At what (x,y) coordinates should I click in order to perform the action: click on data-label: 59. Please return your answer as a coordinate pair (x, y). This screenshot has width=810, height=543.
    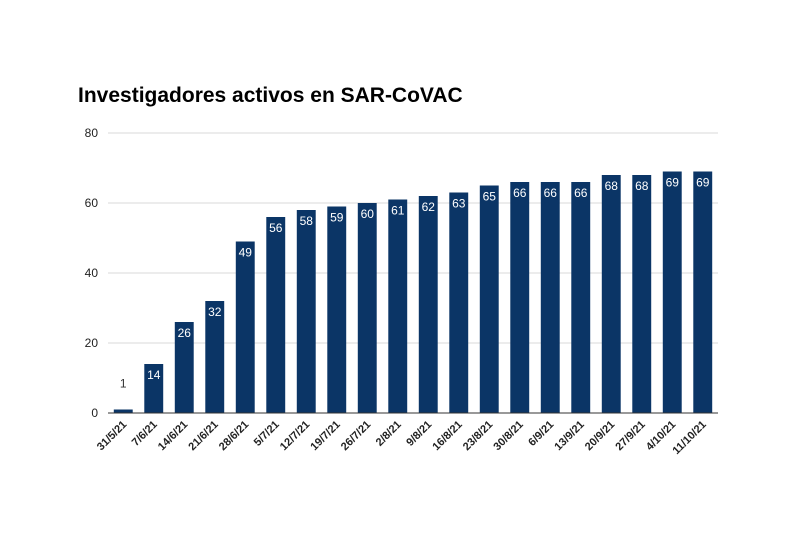
    Looking at the image, I should click on (337, 218).